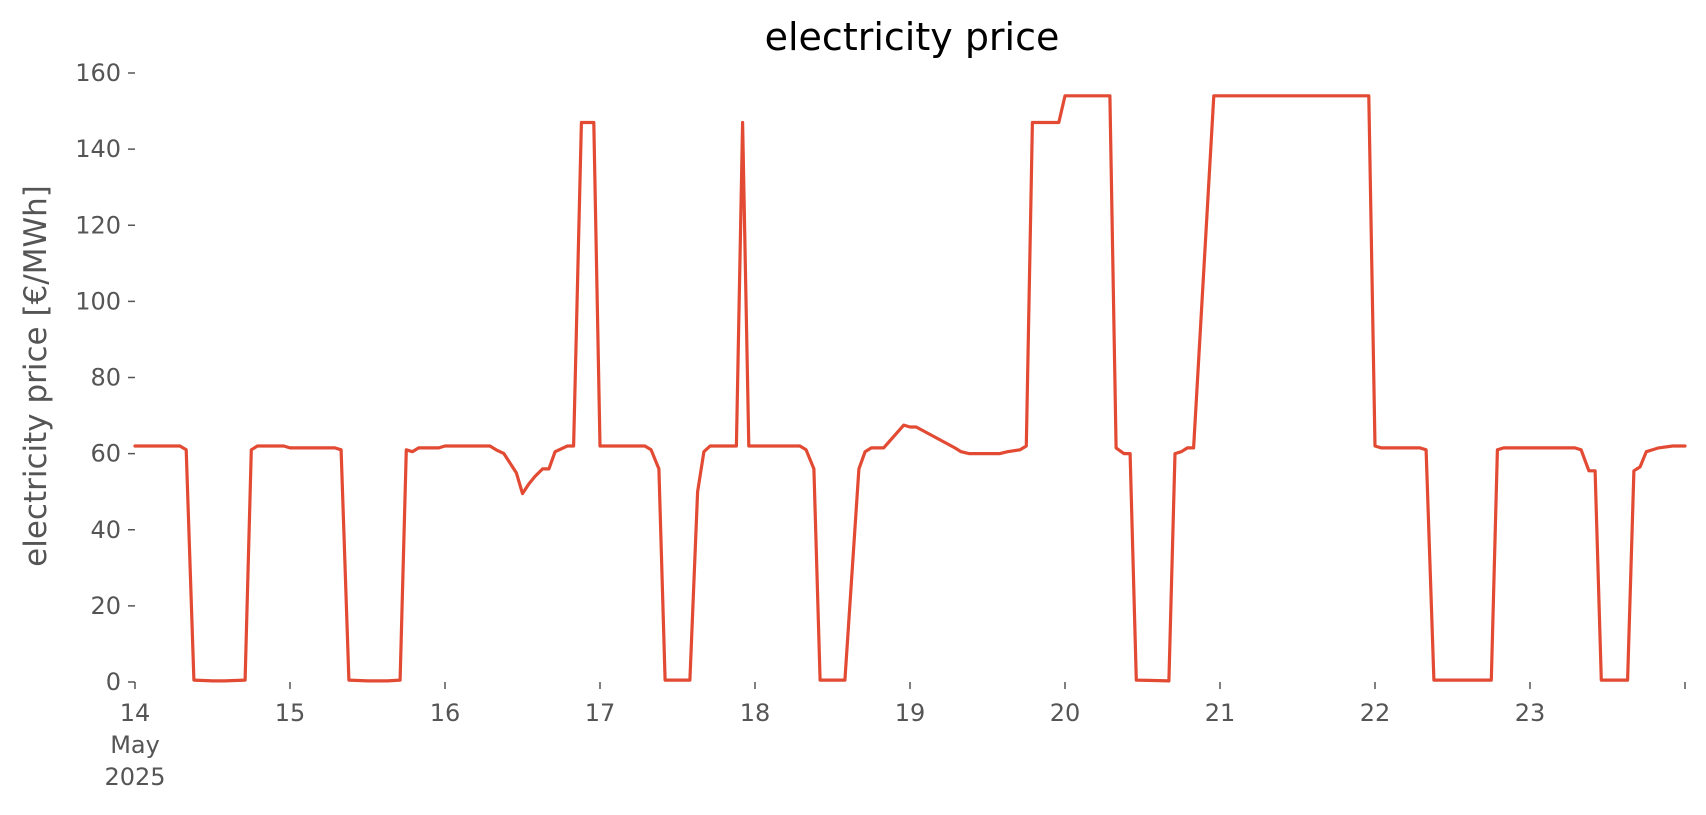  Describe the element at coordinates (36, 376) in the screenshot. I see `y-axis-label: electricity price [€/MWh]` at that location.